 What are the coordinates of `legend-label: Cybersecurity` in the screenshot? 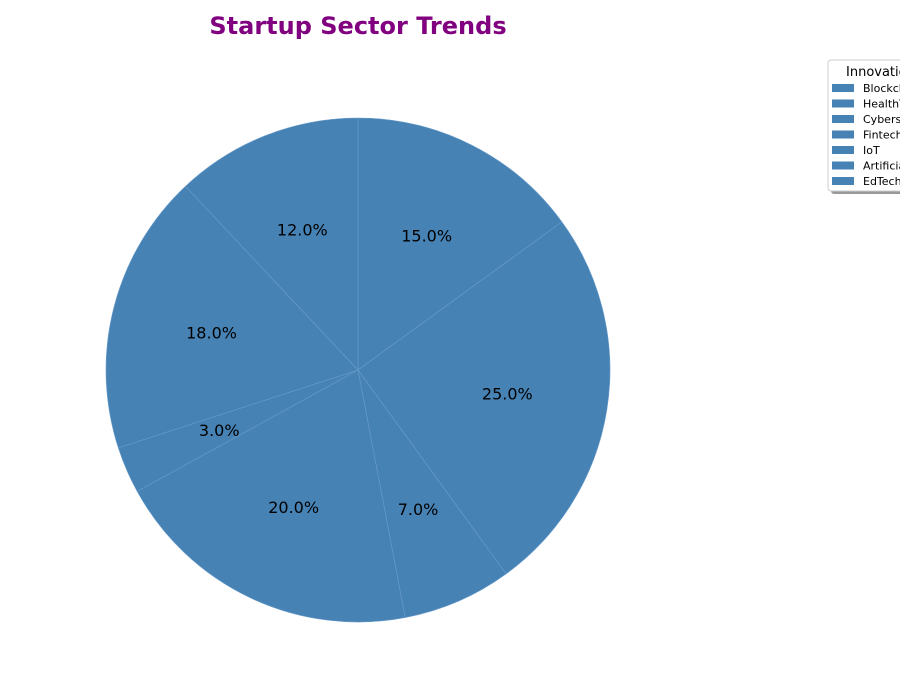 It's located at (881, 119).